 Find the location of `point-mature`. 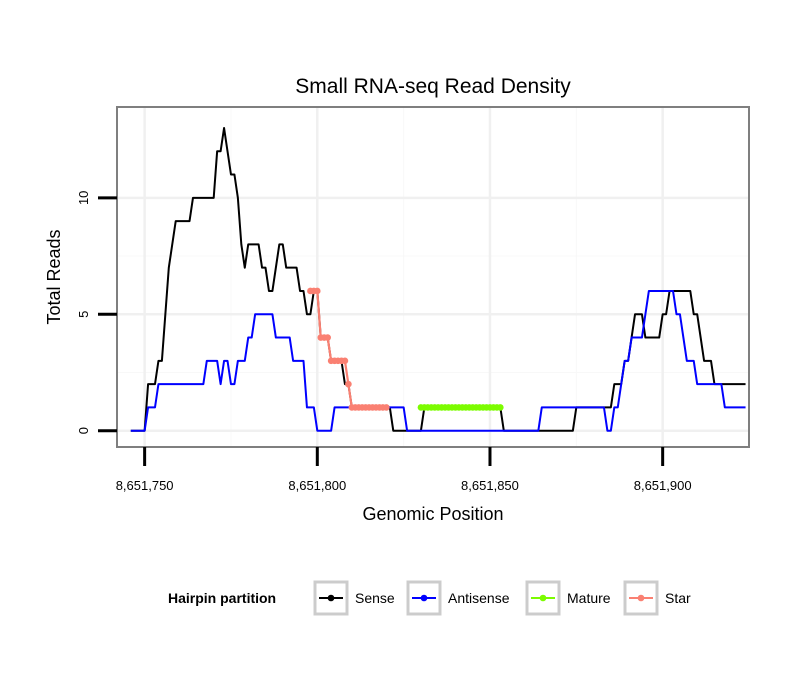

point-mature is located at coordinates (500, 407).